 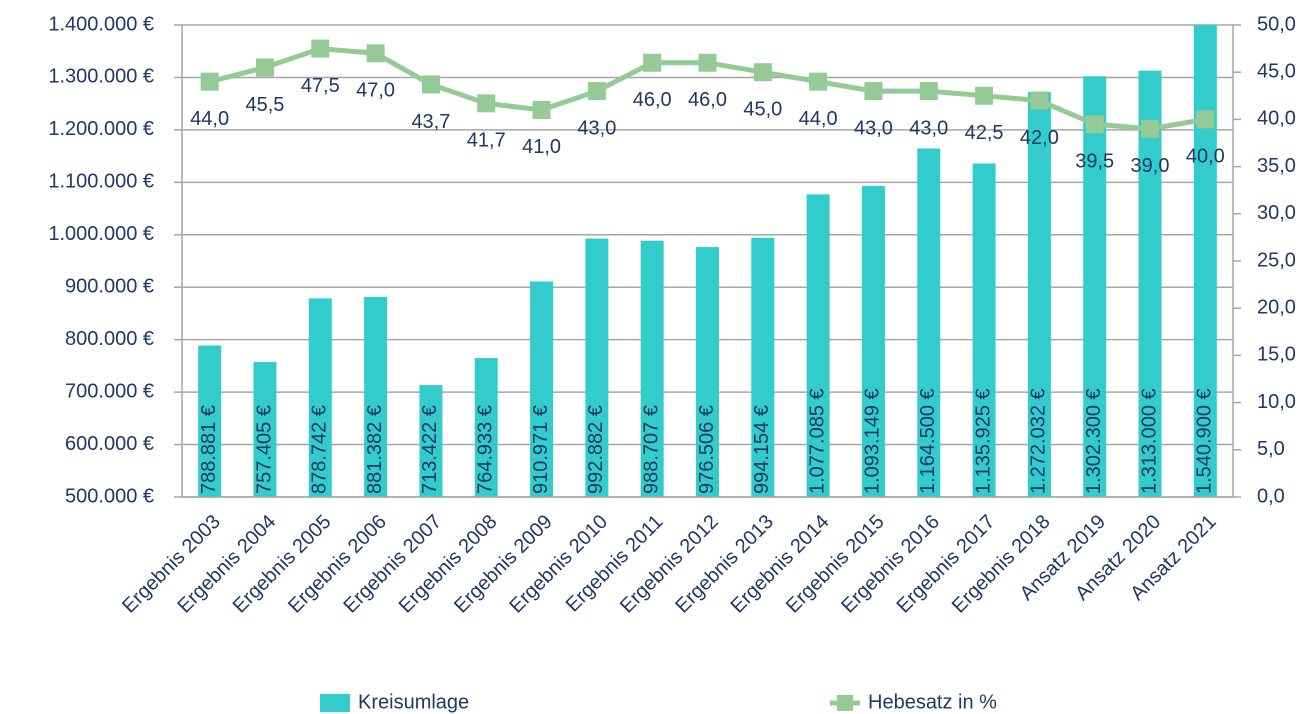 I want to click on bar-value-label: 910.971 €, so click(x=541, y=449).